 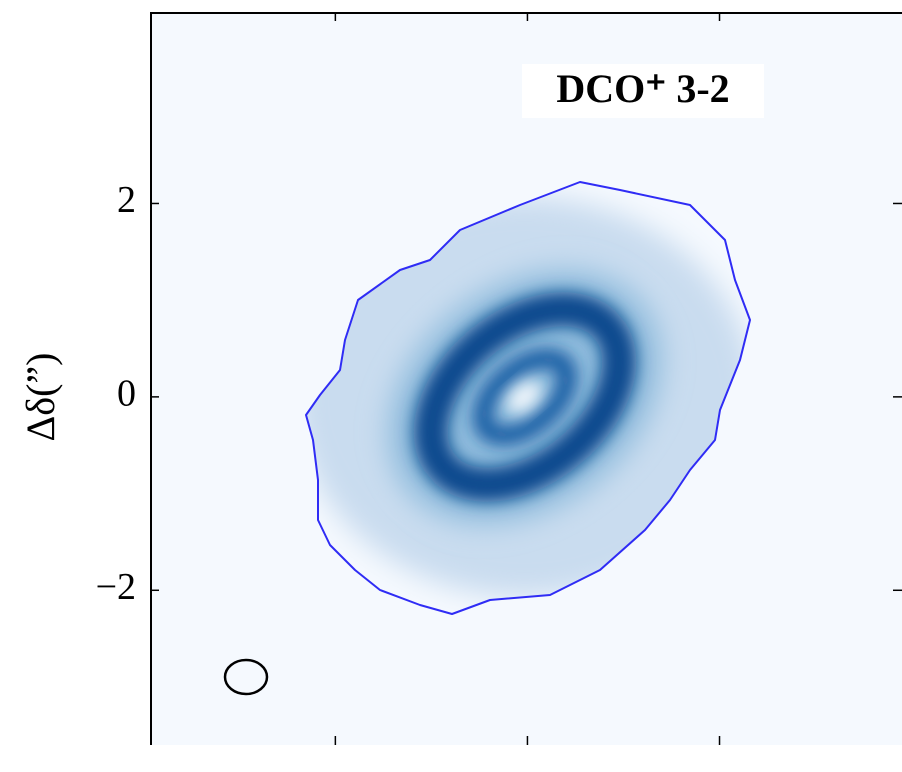 What do you see at coordinates (642, 88) in the screenshot?
I see `annotation: DCO⁺ 3-2` at bounding box center [642, 88].